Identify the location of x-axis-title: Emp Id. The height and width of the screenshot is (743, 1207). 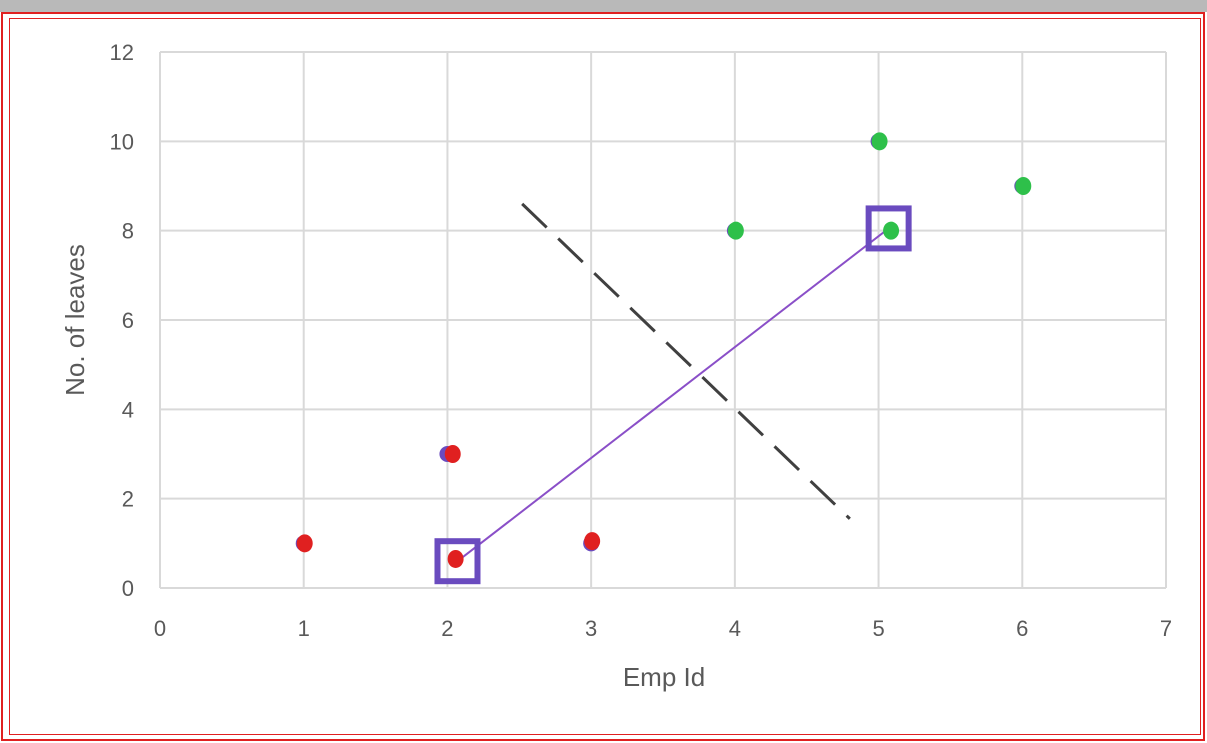
(664, 677).